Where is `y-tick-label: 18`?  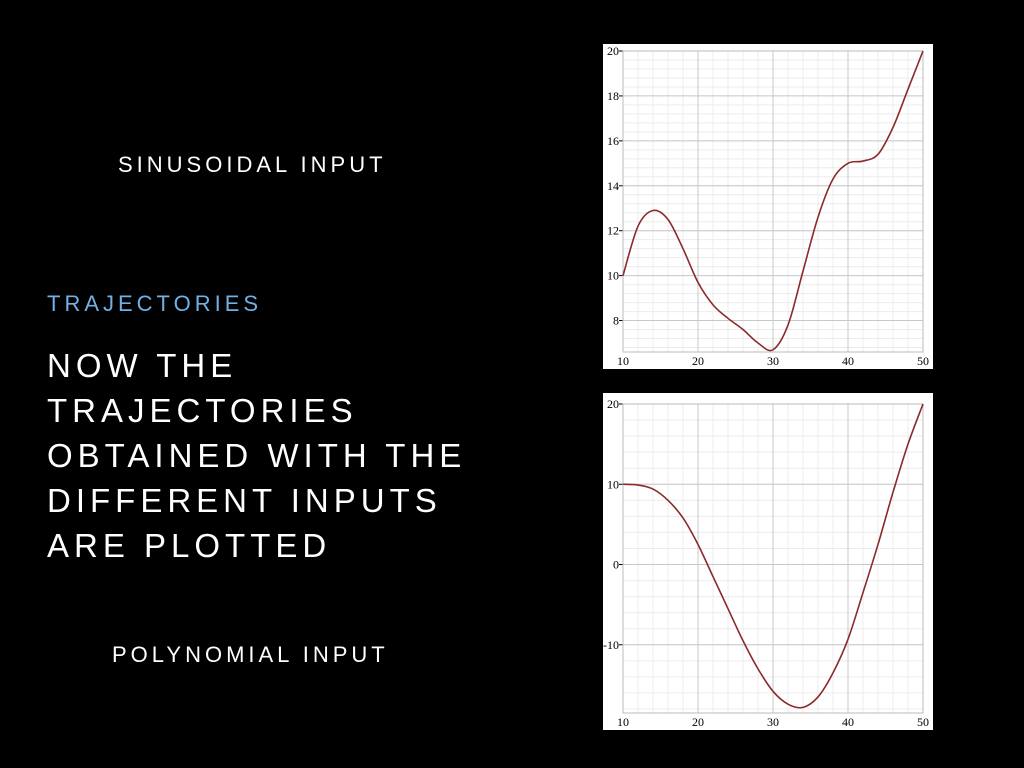
y-tick-label: 18 is located at coordinates (613, 96).